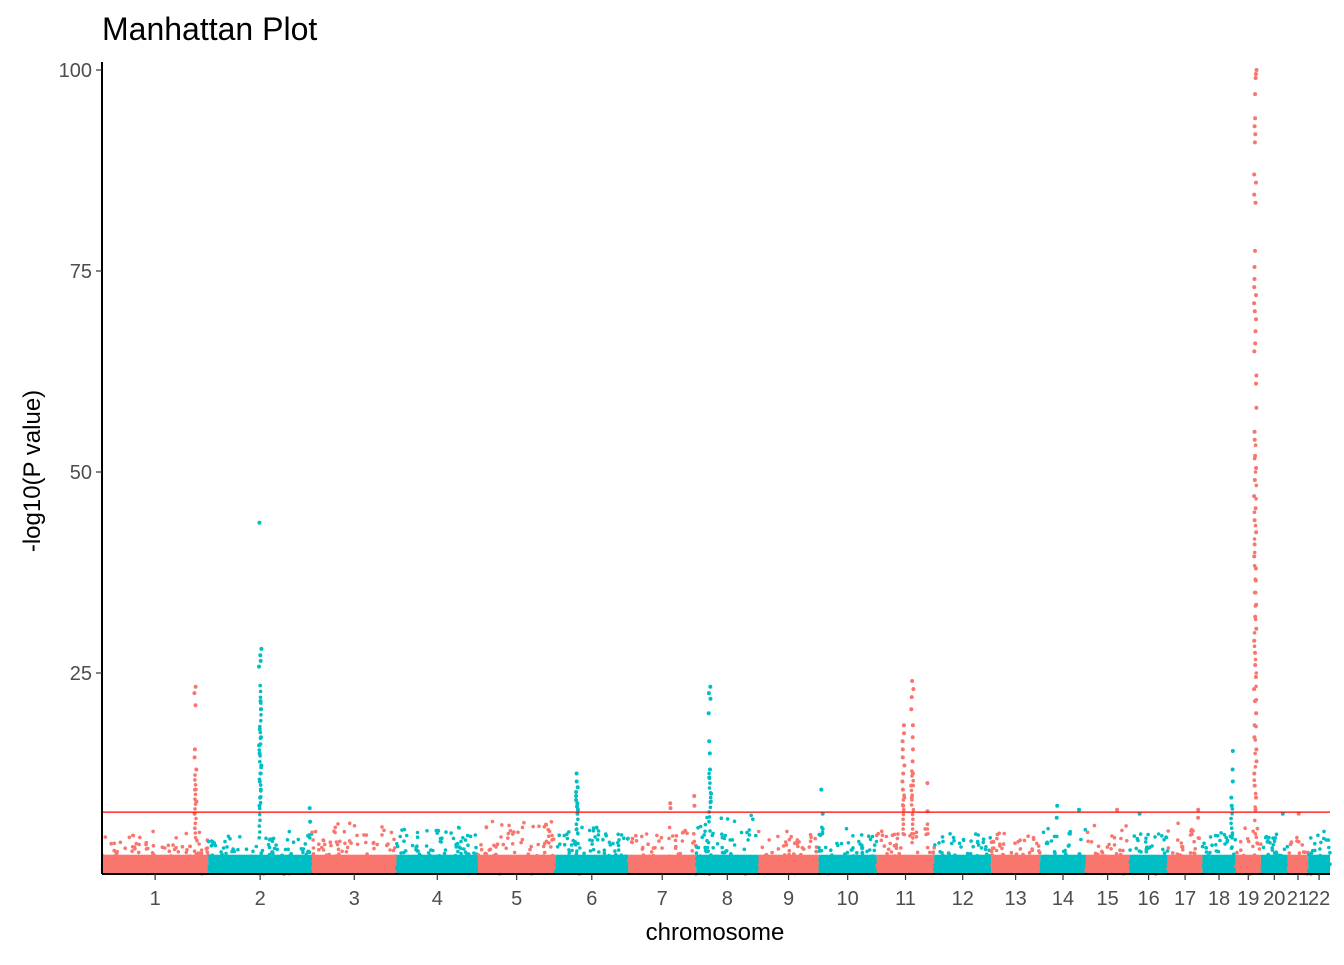 This screenshot has width=1344, height=965. What do you see at coordinates (75, 71) in the screenshot?
I see `y-tick-label-100: 100` at bounding box center [75, 71].